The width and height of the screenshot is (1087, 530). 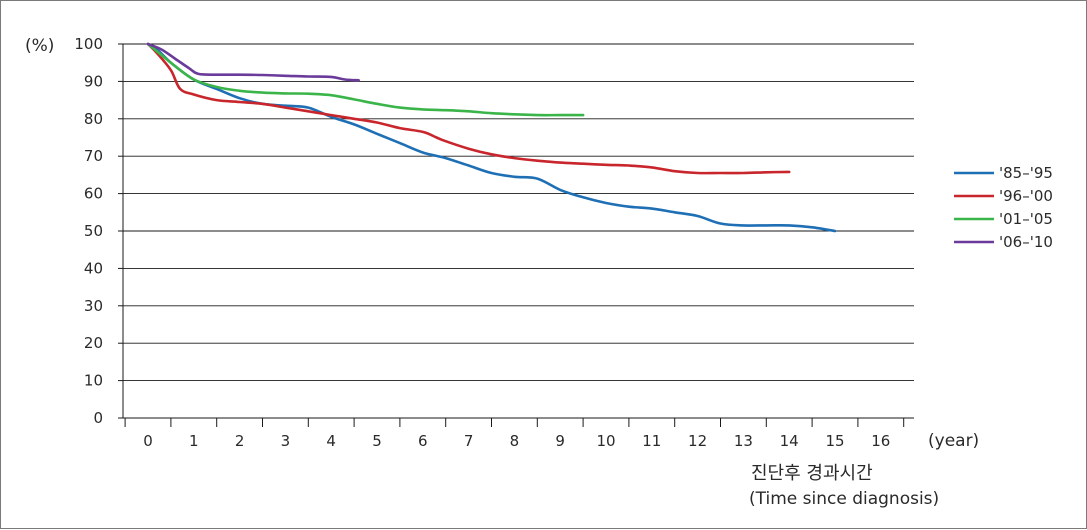 What do you see at coordinates (93, 268) in the screenshot?
I see `y-tick-label: 40` at bounding box center [93, 268].